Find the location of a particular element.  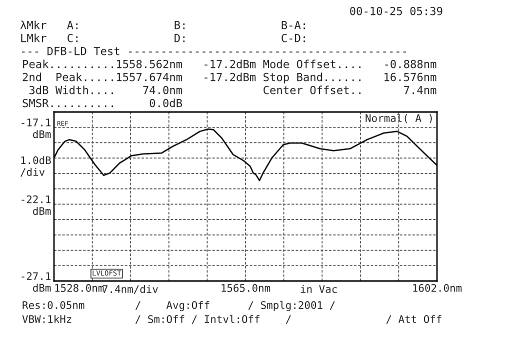

text: VBW:1kHz / Sm:Off / Intvl:Off / / Att Off is located at coordinates (232, 319).